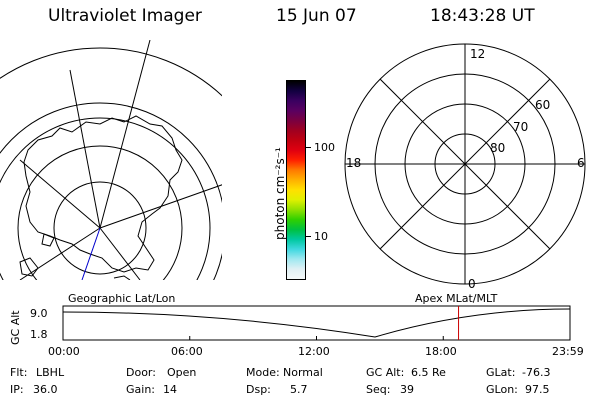 The image size is (600, 400). Describe the element at coordinates (50, 372) in the screenshot. I see `filter-value: LBHL` at that location.